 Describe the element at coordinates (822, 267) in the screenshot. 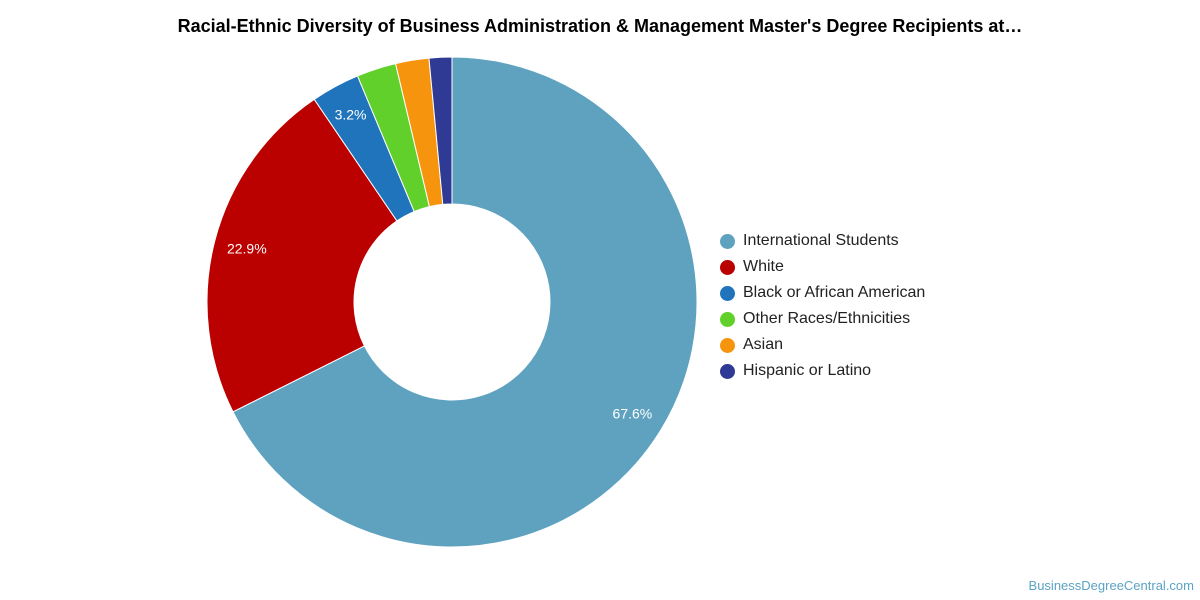

I see `legend-item-white: White` at that location.